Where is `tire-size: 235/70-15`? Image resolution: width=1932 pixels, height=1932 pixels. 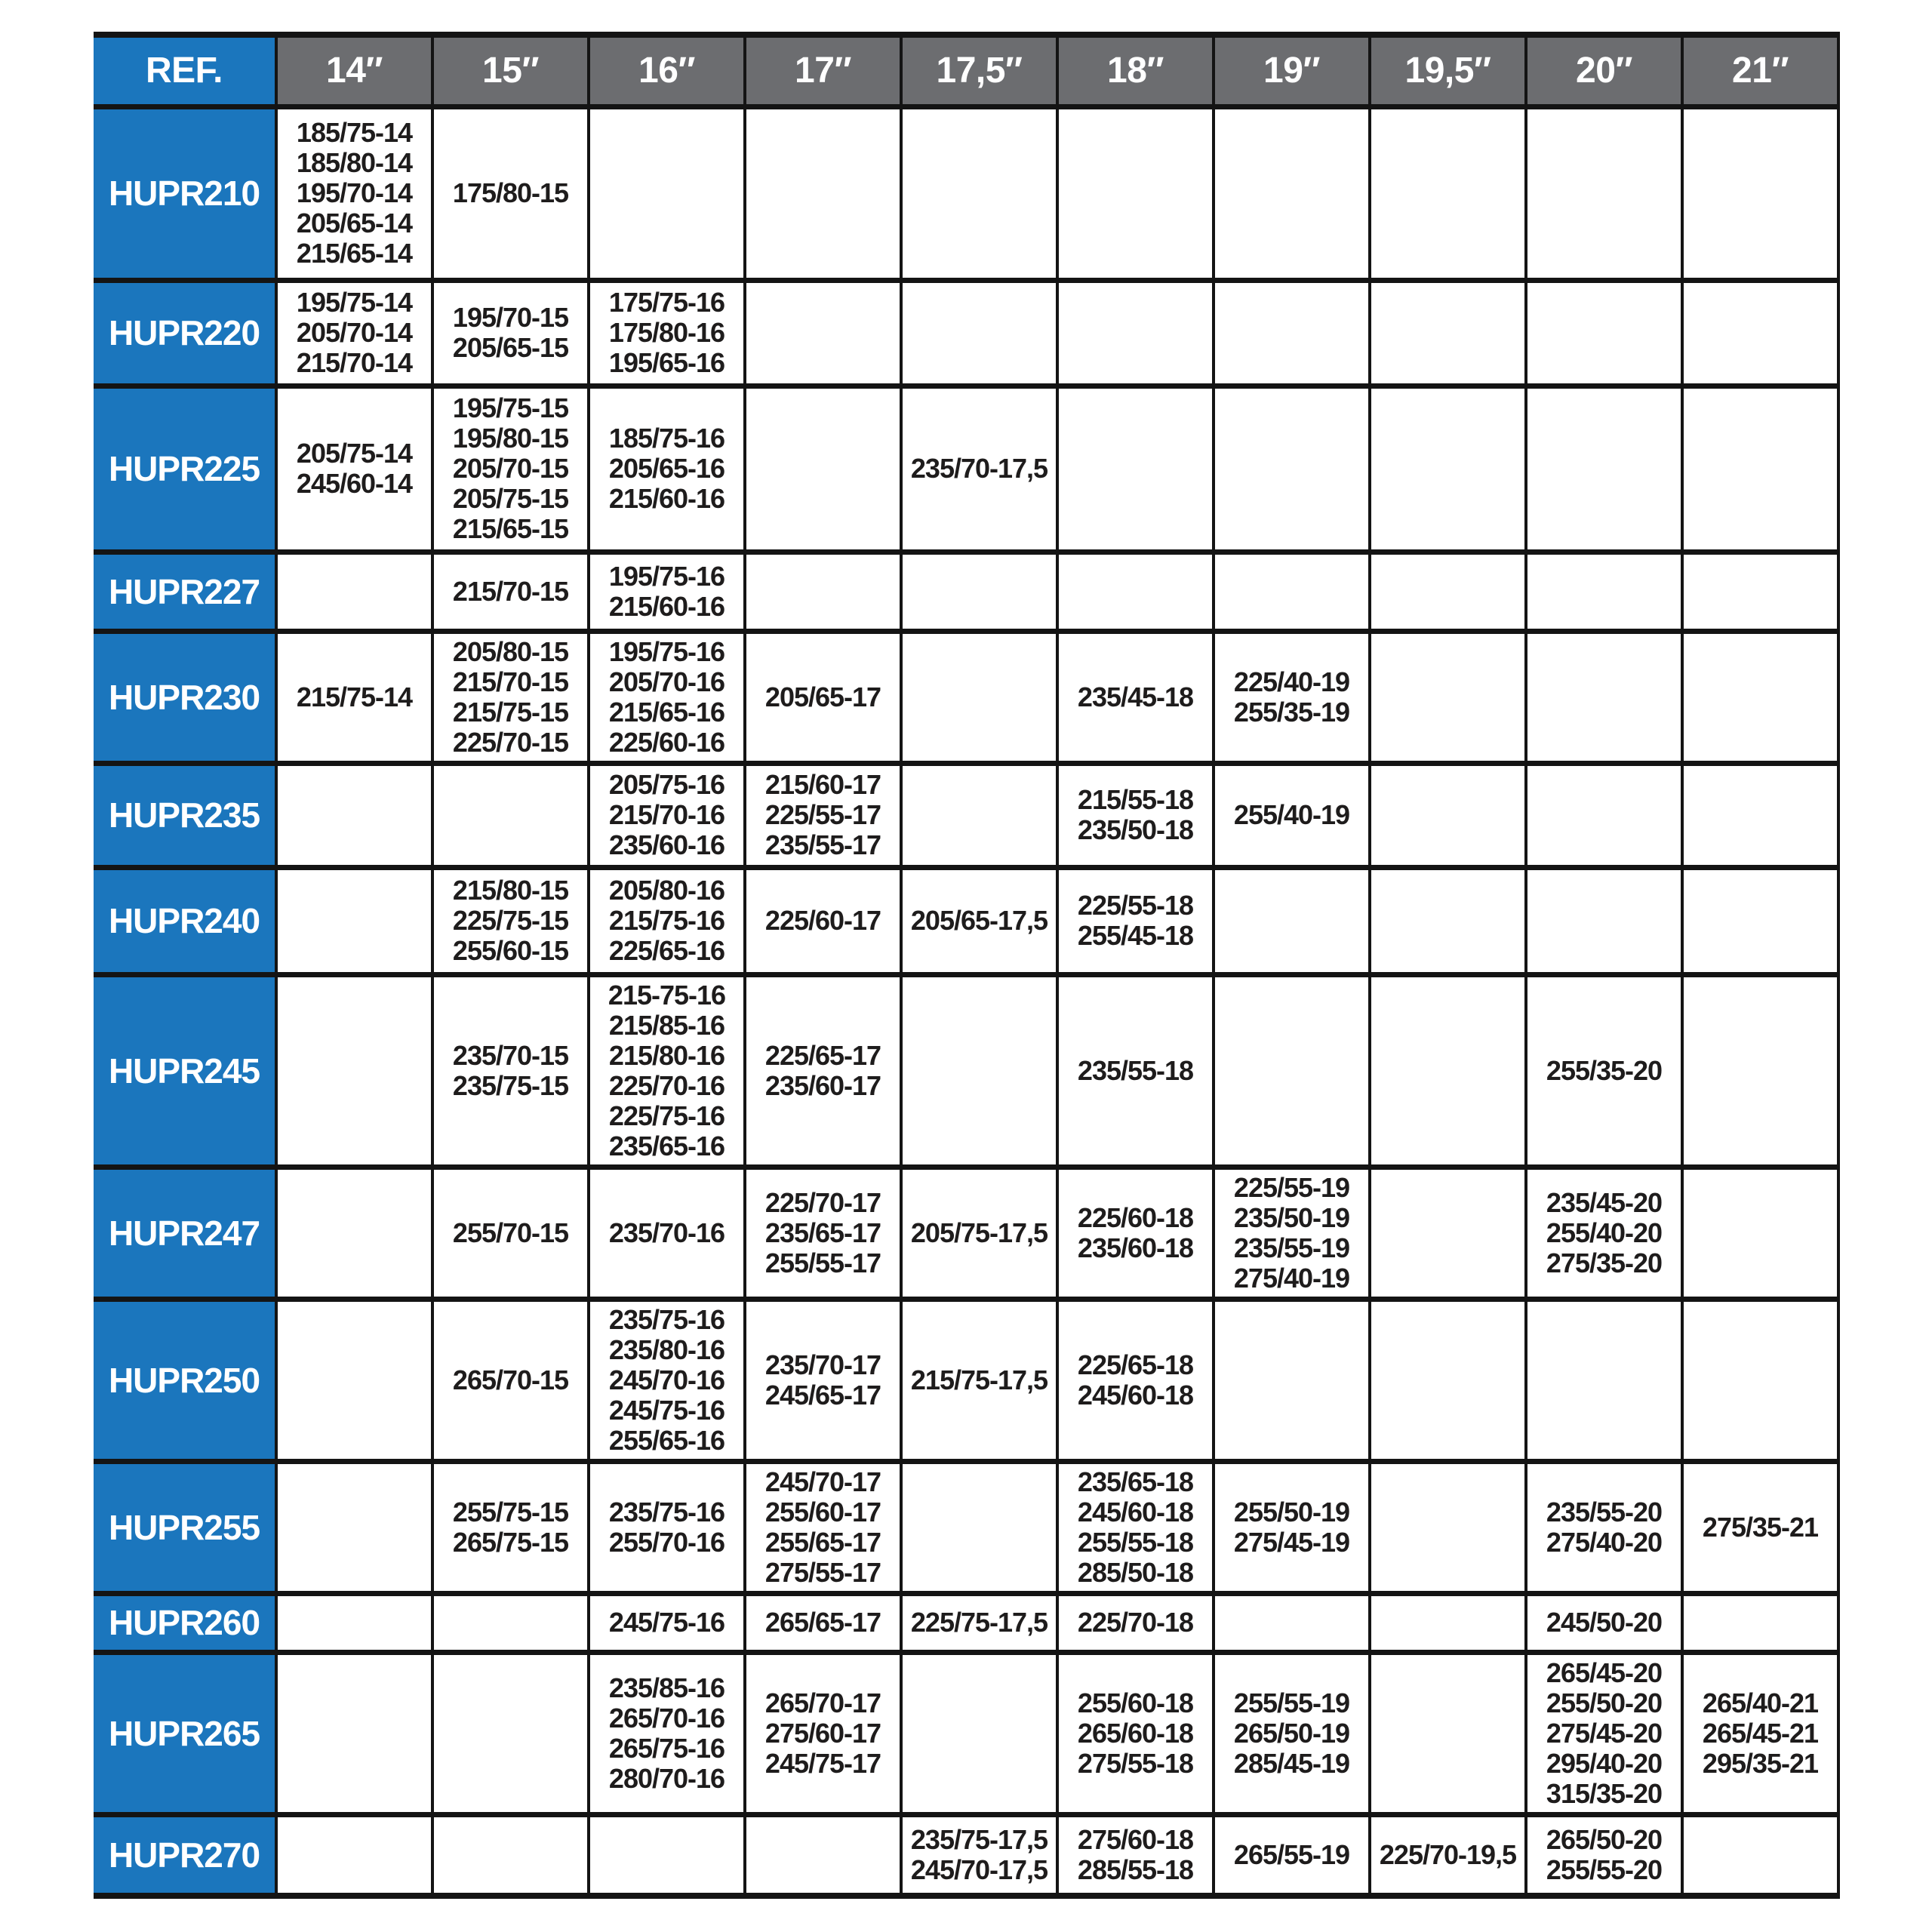 tire-size: 235/70-15 is located at coordinates (510, 1055).